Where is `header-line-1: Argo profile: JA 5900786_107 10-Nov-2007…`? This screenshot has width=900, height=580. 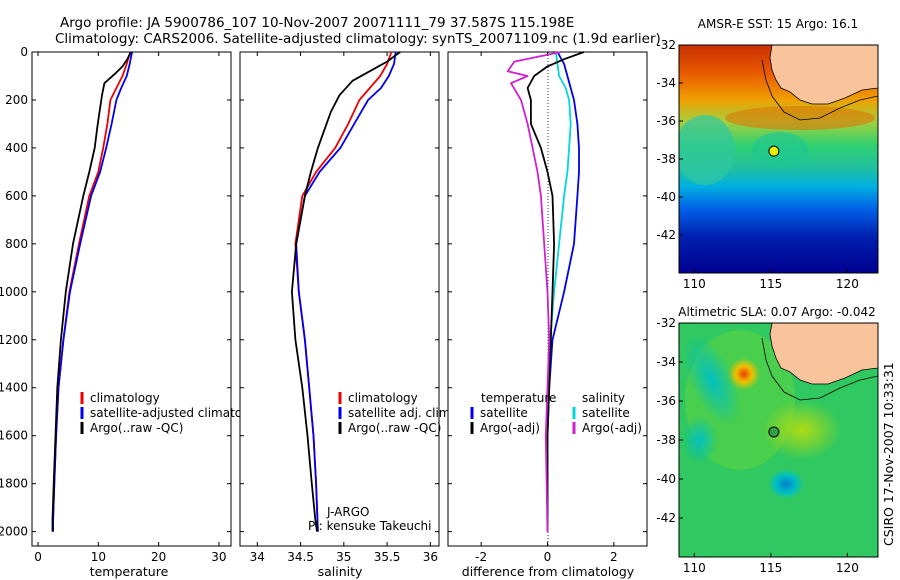
header-line-1: Argo profile: JA 5900786_107 10-Nov-2007… is located at coordinates (317, 23).